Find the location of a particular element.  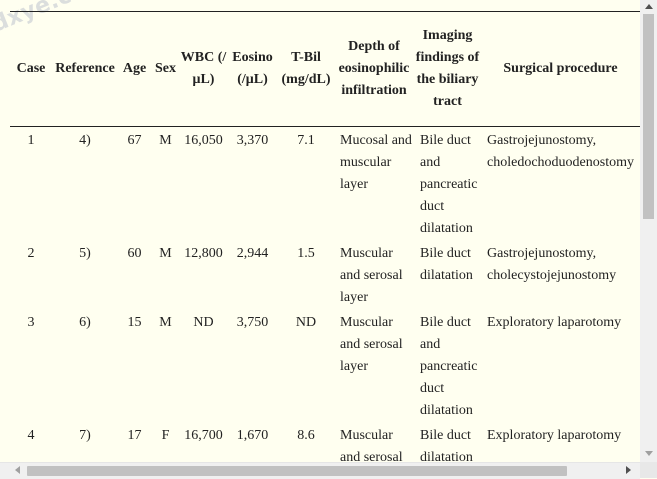

header-tbil: T-Bil (mg/dL) is located at coordinates (306, 69).